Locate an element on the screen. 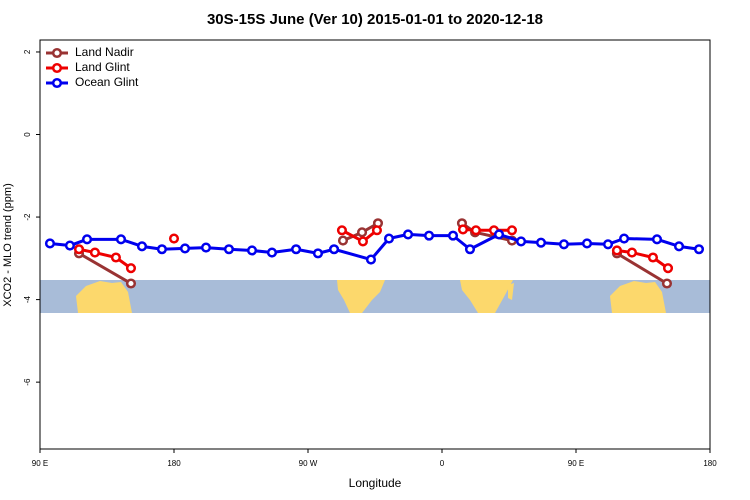  y-tick-label: -2 is located at coordinates (27, 217).